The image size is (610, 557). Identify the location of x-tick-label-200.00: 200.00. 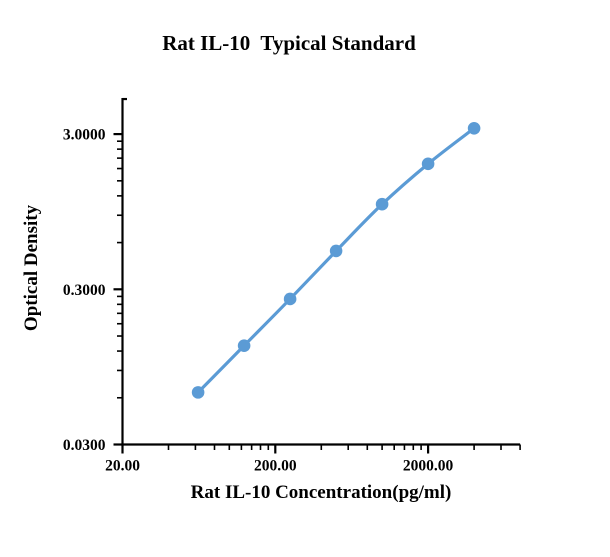
(275, 466).